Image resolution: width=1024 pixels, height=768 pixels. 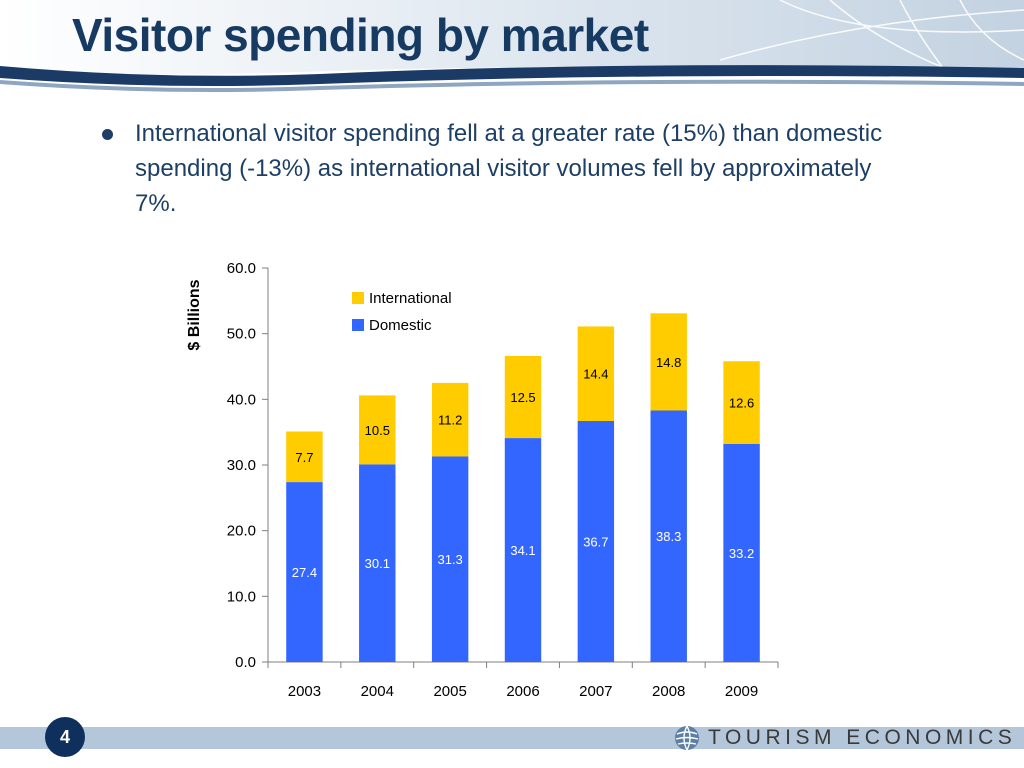 I want to click on x-tick-label: 2009, so click(x=741, y=691).